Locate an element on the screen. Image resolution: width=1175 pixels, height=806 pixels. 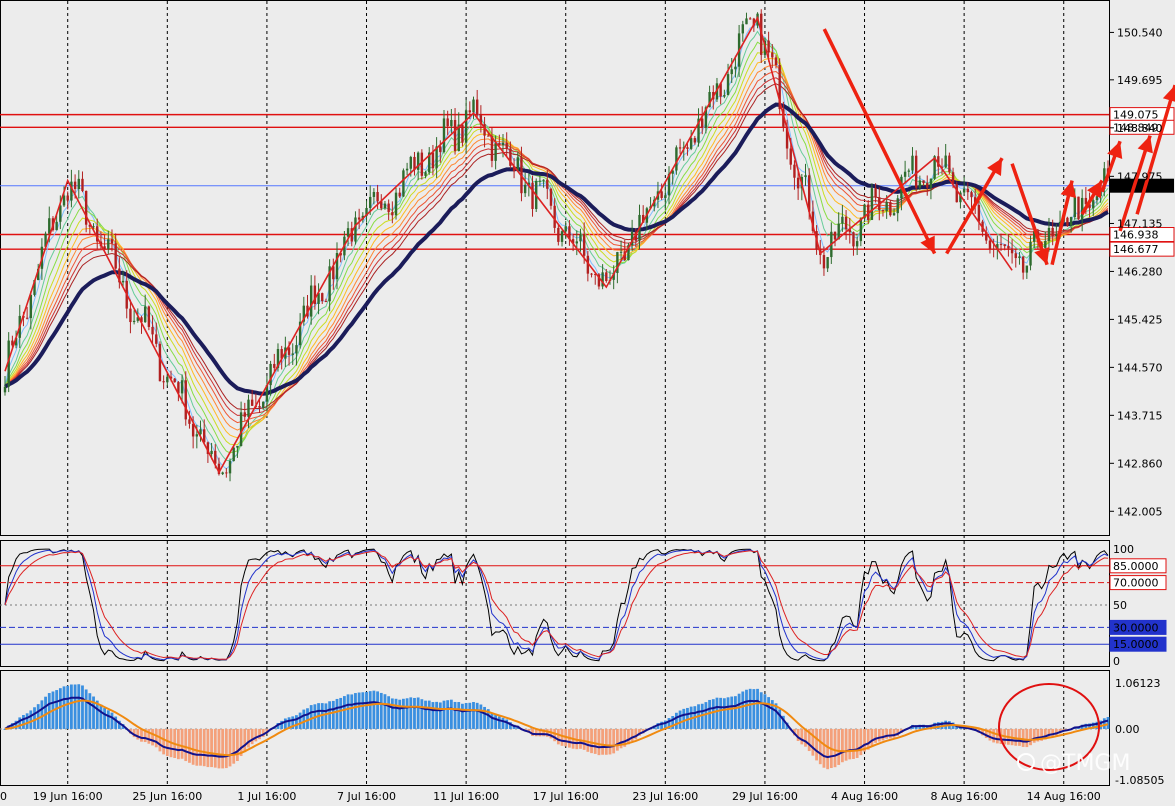
stochastic-panel-frame is located at coordinates (555, 603).